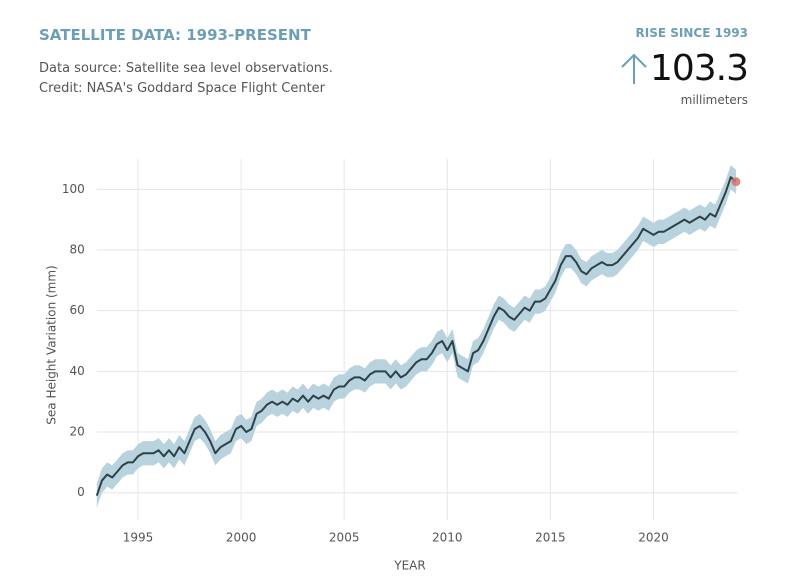 This screenshot has height=588, width=792. I want to click on y-tick-label: 60, so click(77, 310).